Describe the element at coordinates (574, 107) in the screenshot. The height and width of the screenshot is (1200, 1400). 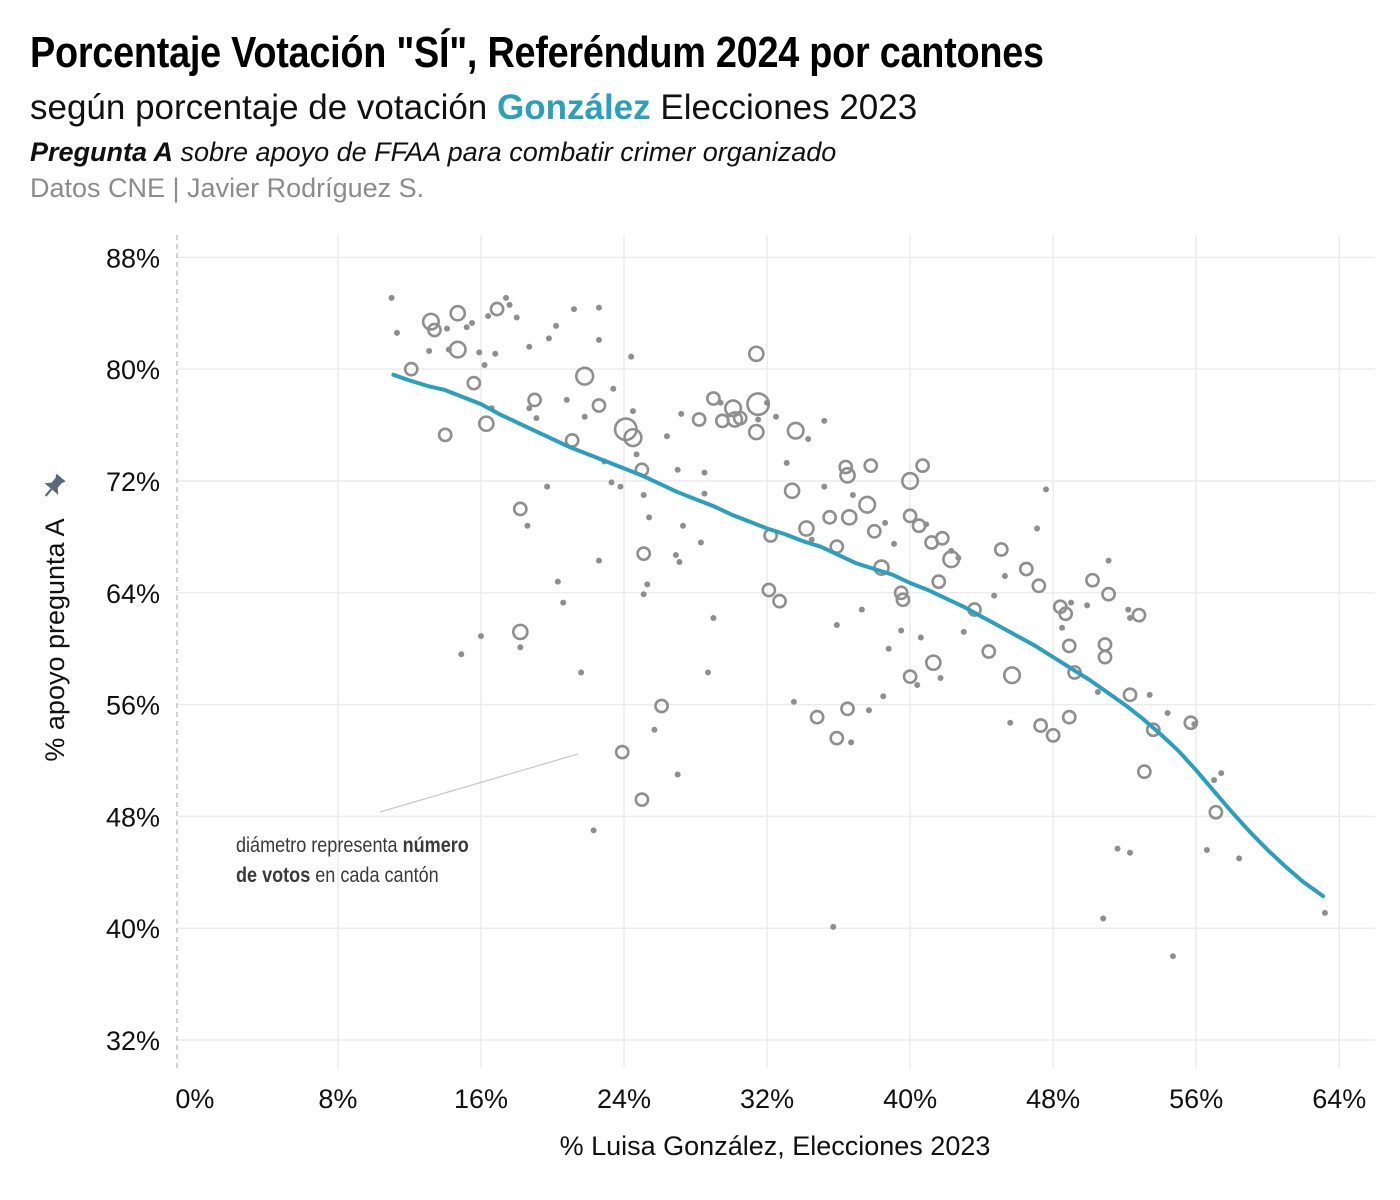
I see `subtitle-highlight: González` at that location.